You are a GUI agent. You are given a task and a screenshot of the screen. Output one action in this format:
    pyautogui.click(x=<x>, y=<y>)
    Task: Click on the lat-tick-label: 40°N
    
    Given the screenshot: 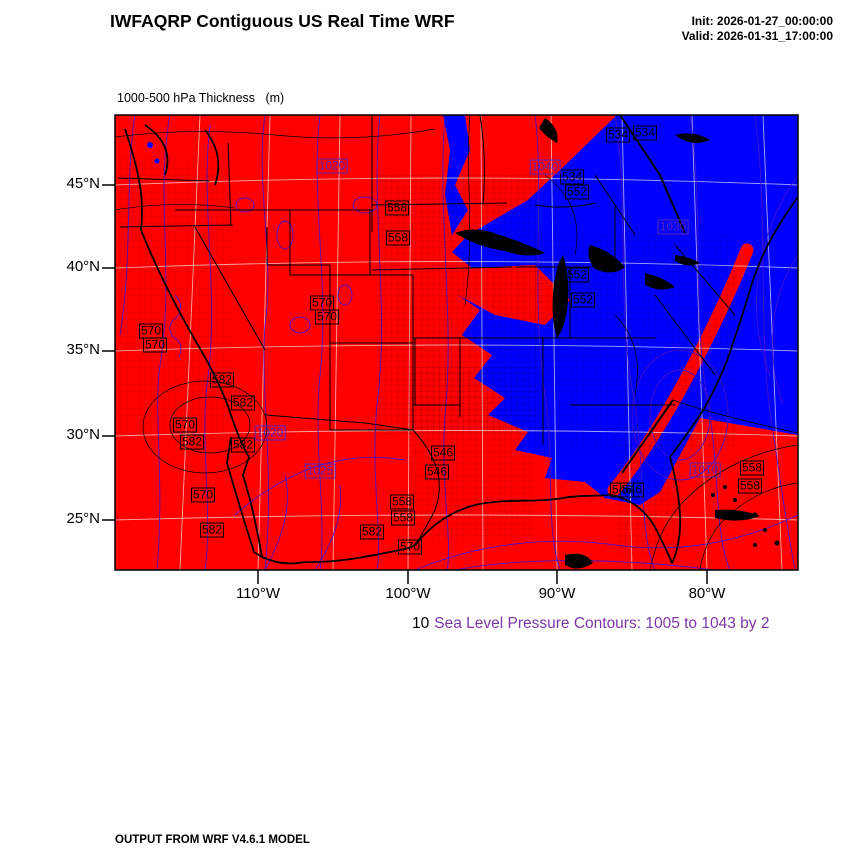 What is the action you would take?
    pyautogui.click(x=83, y=266)
    